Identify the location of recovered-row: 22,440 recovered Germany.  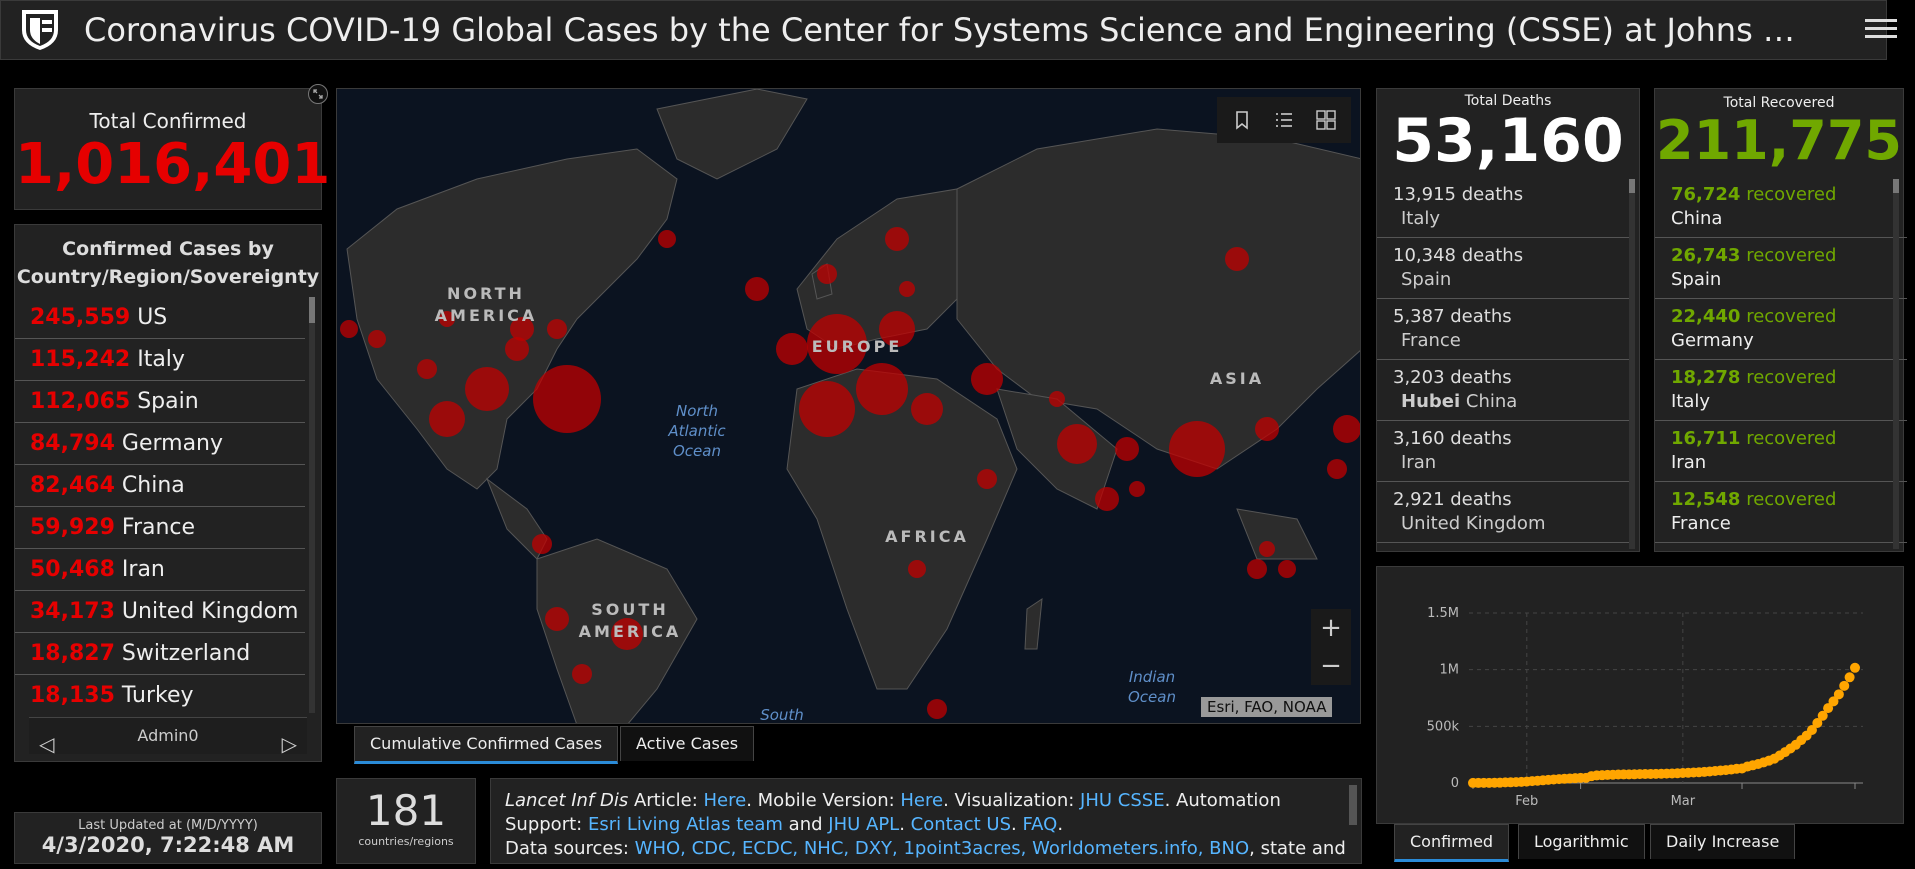
(1781, 329).